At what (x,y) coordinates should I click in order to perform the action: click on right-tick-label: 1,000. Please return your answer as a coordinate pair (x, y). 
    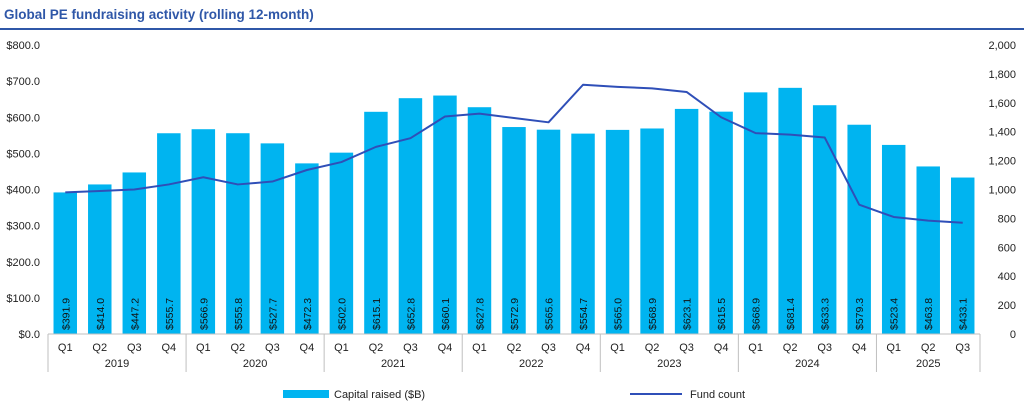
    Looking at the image, I should click on (1002, 191).